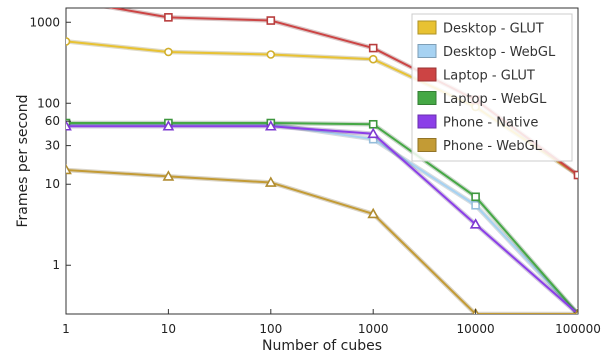  Describe the element at coordinates (56, 265) in the screenshot. I see `y-tick-label: 1` at that location.